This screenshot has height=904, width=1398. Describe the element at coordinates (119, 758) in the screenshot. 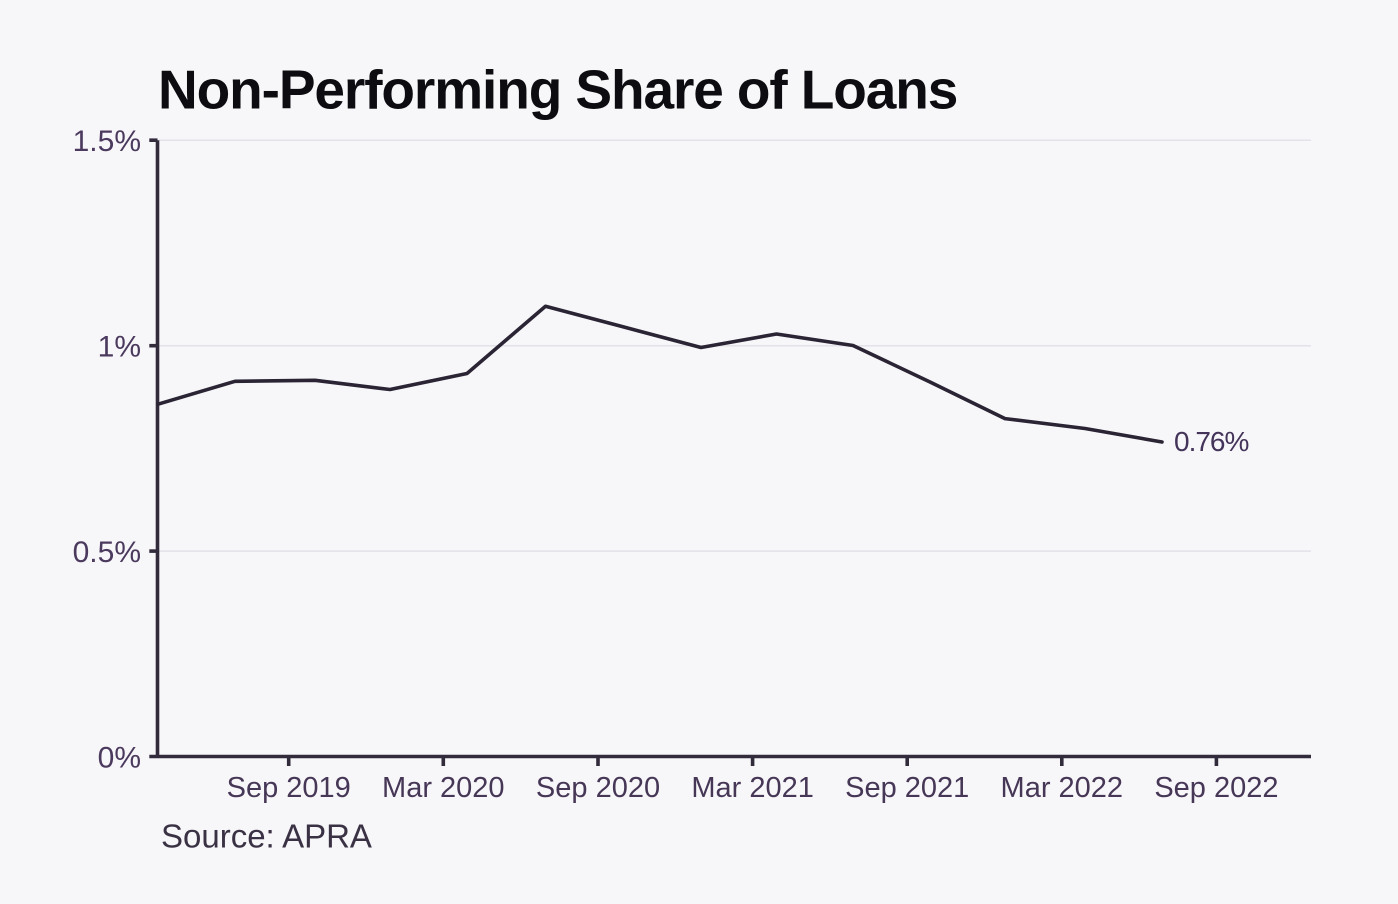

I see `svg-text: 0%` at that location.